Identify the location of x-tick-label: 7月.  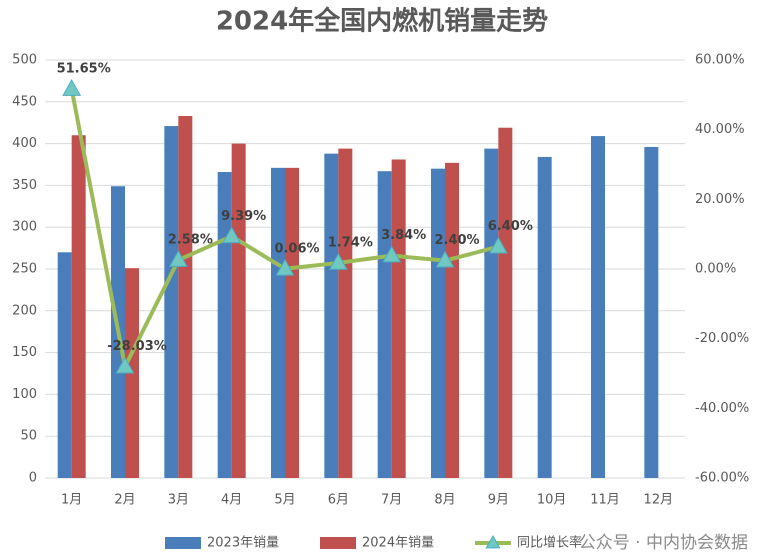
(391, 500).